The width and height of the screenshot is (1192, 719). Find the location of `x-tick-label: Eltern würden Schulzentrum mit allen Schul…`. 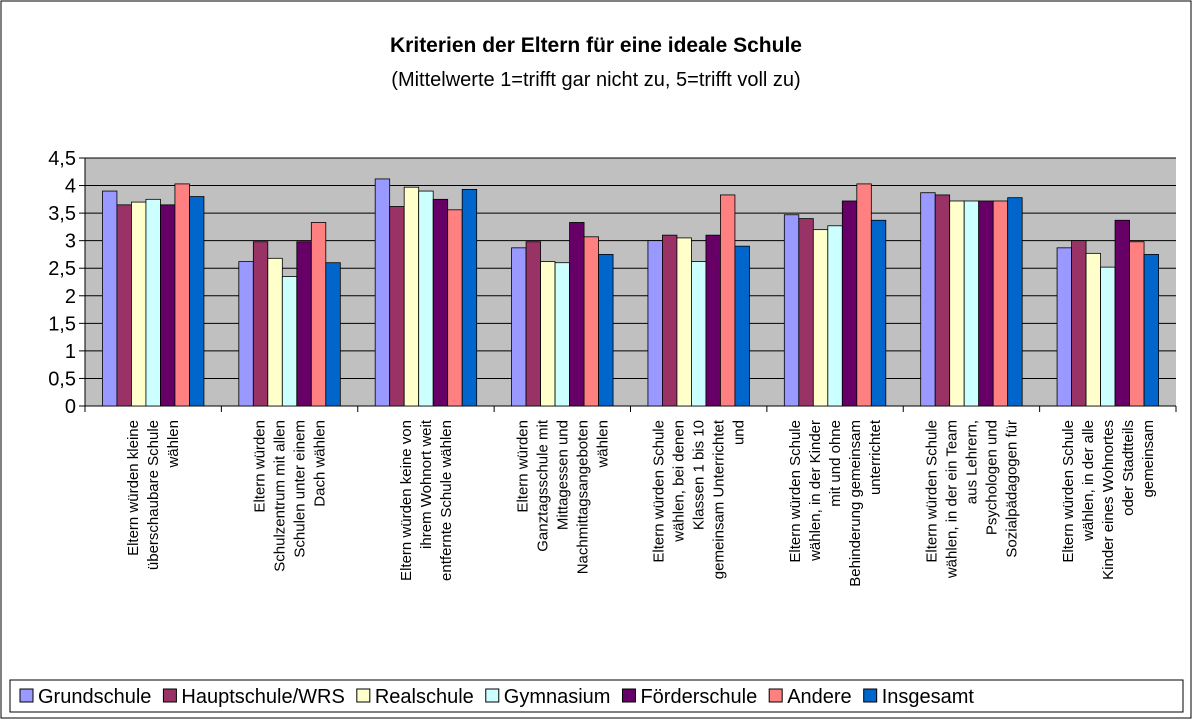

x-tick-label: Eltern würden Schulzentrum mit allen Schul… is located at coordinates (290, 496).